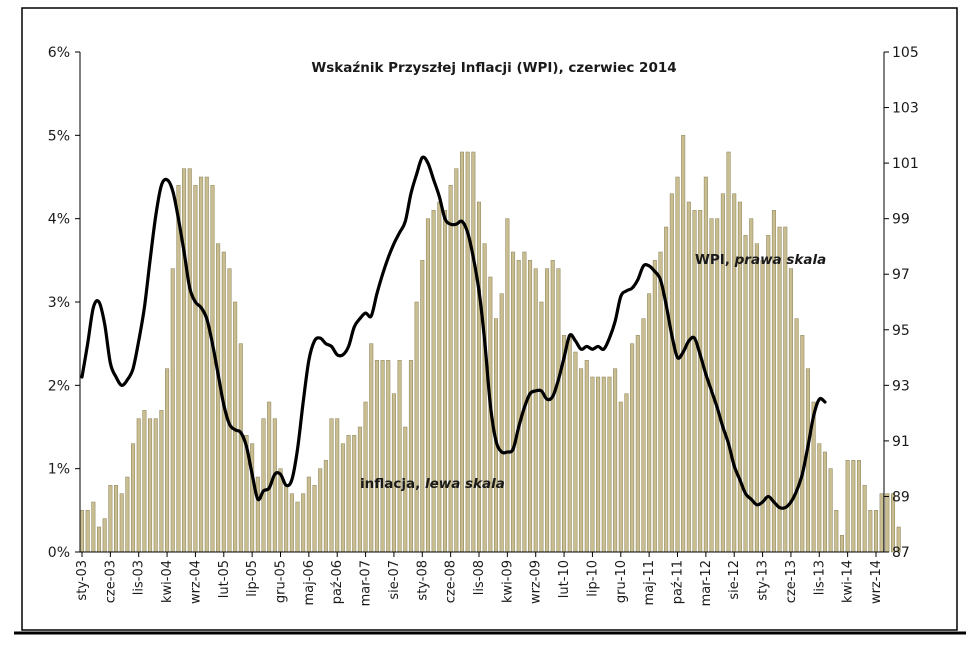 Image resolution: width=980 pixels, height=659 pixels. Describe the element at coordinates (479, 577) in the screenshot. I see `x-axis-tick-label: lis-08` at that location.